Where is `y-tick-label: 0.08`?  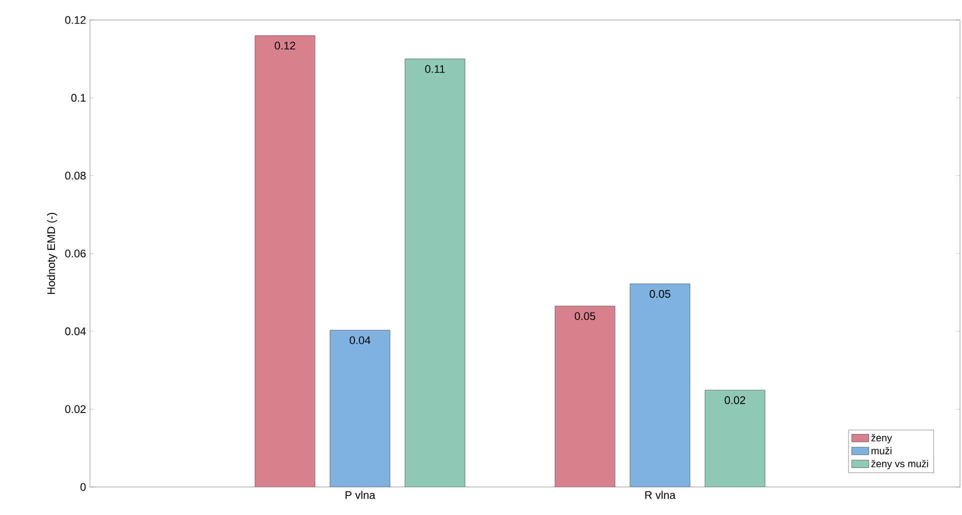 y-tick-label: 0.08 is located at coordinates (75, 176).